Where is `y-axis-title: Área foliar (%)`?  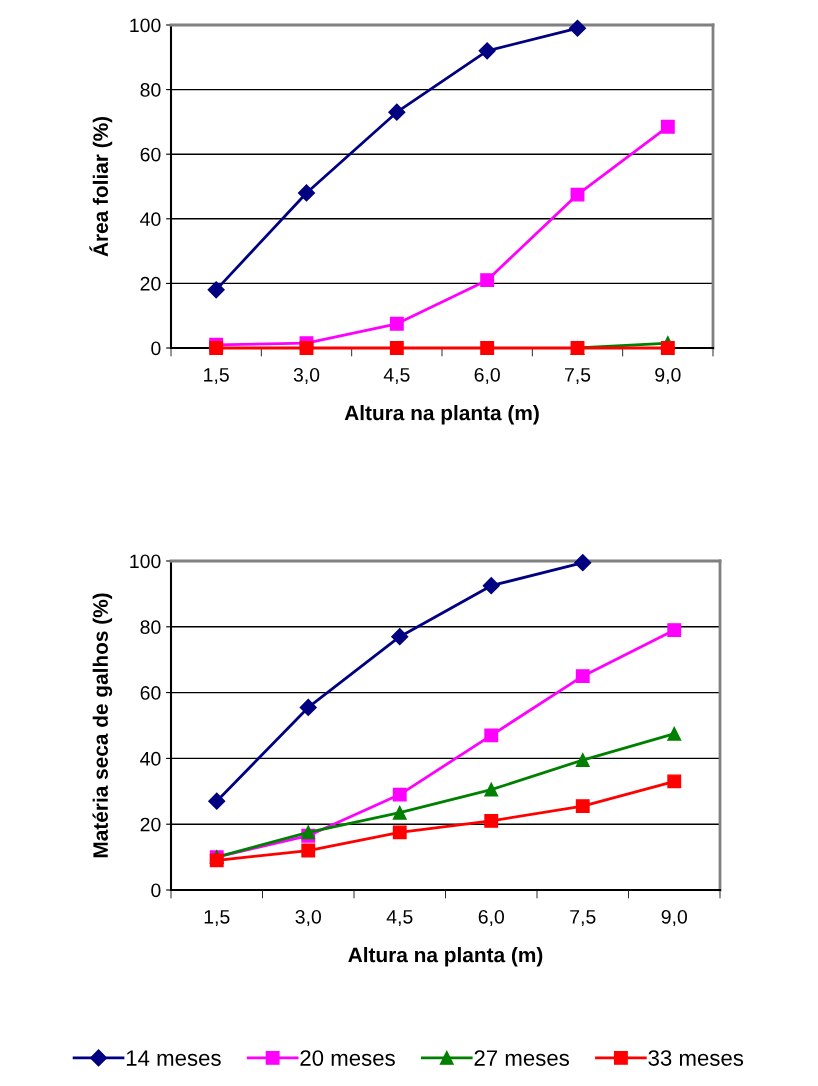 y-axis-title: Área foliar (%) is located at coordinates (101, 186).